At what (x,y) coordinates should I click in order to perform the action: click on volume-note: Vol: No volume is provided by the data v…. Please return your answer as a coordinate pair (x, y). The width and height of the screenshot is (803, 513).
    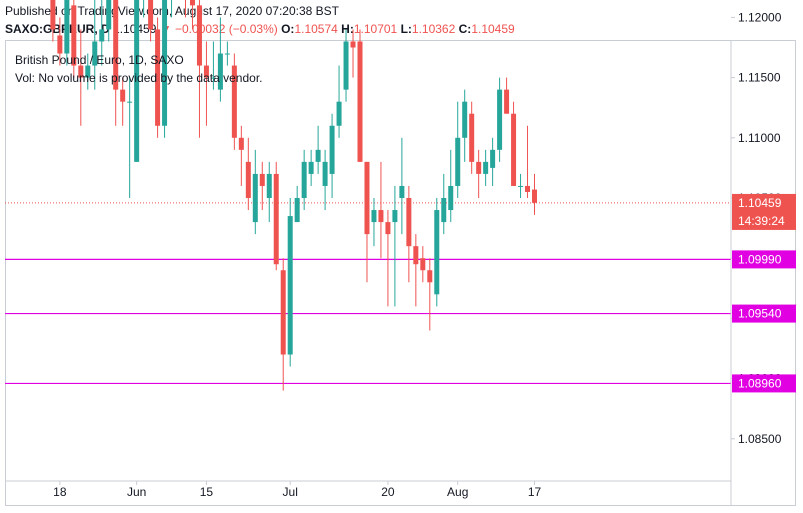
    Looking at the image, I should click on (139, 78).